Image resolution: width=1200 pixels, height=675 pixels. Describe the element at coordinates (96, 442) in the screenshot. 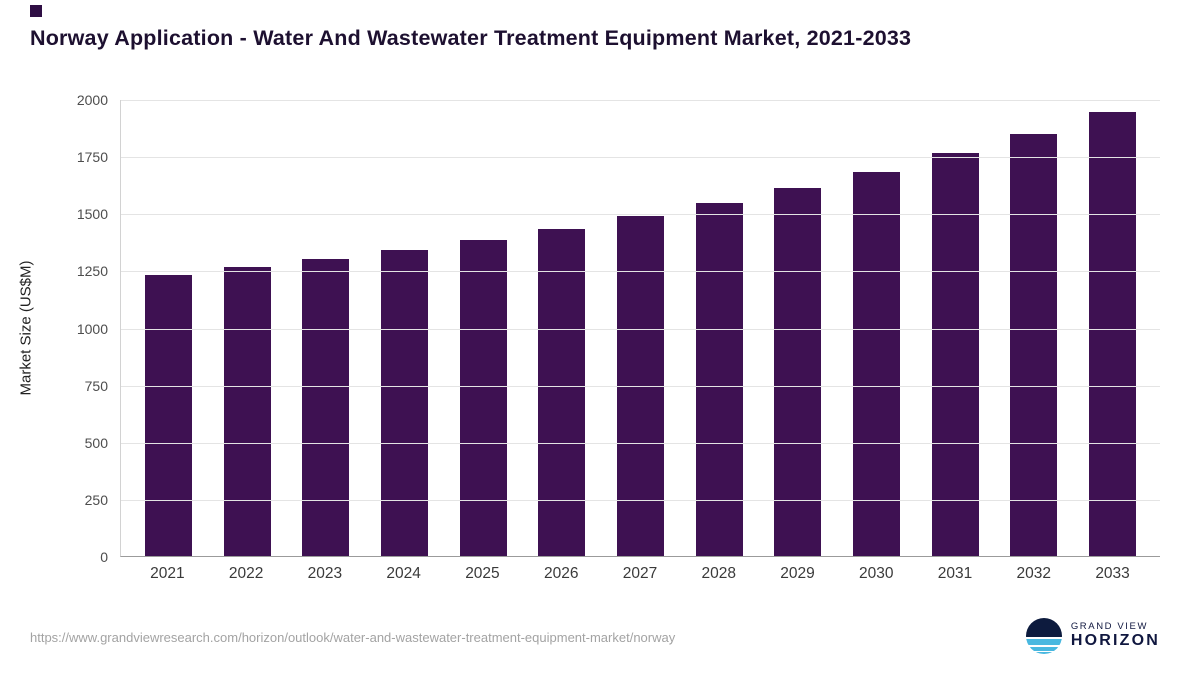

I see `y-tick-label: 500` at that location.